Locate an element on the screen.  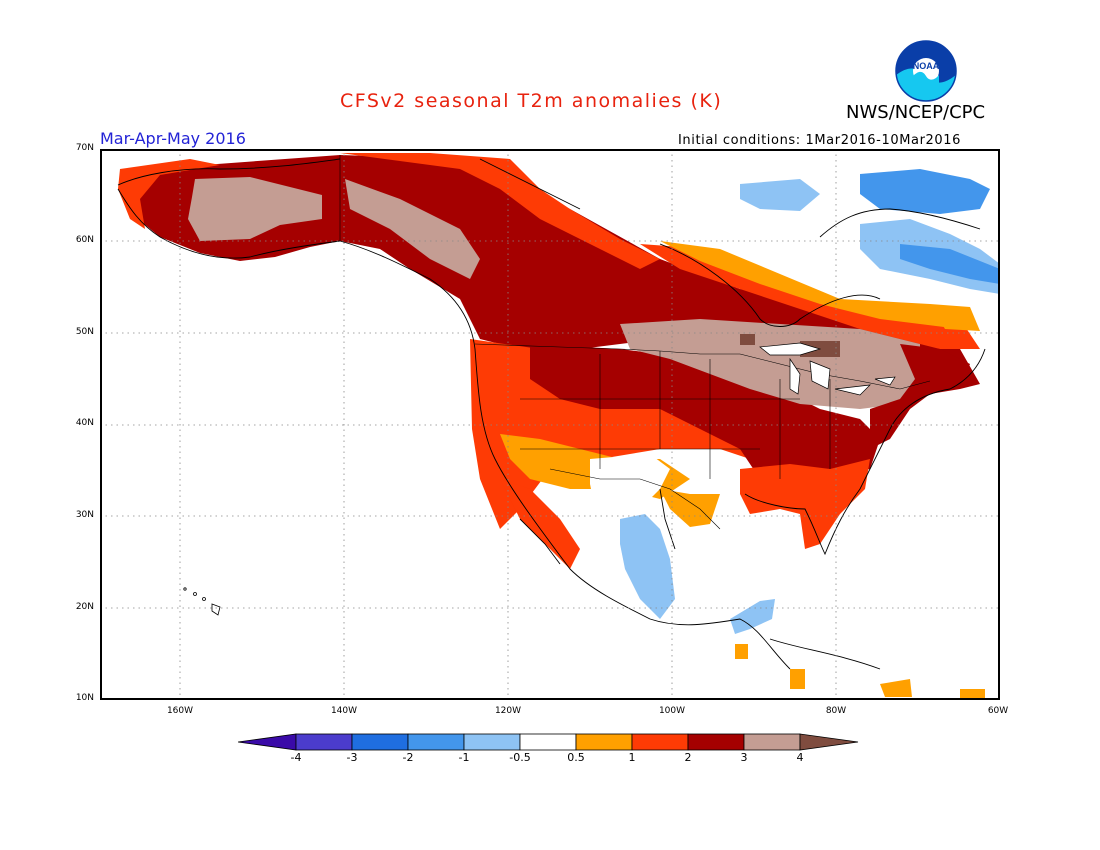
colorbar-tick-label: -3 is located at coordinates (352, 757).